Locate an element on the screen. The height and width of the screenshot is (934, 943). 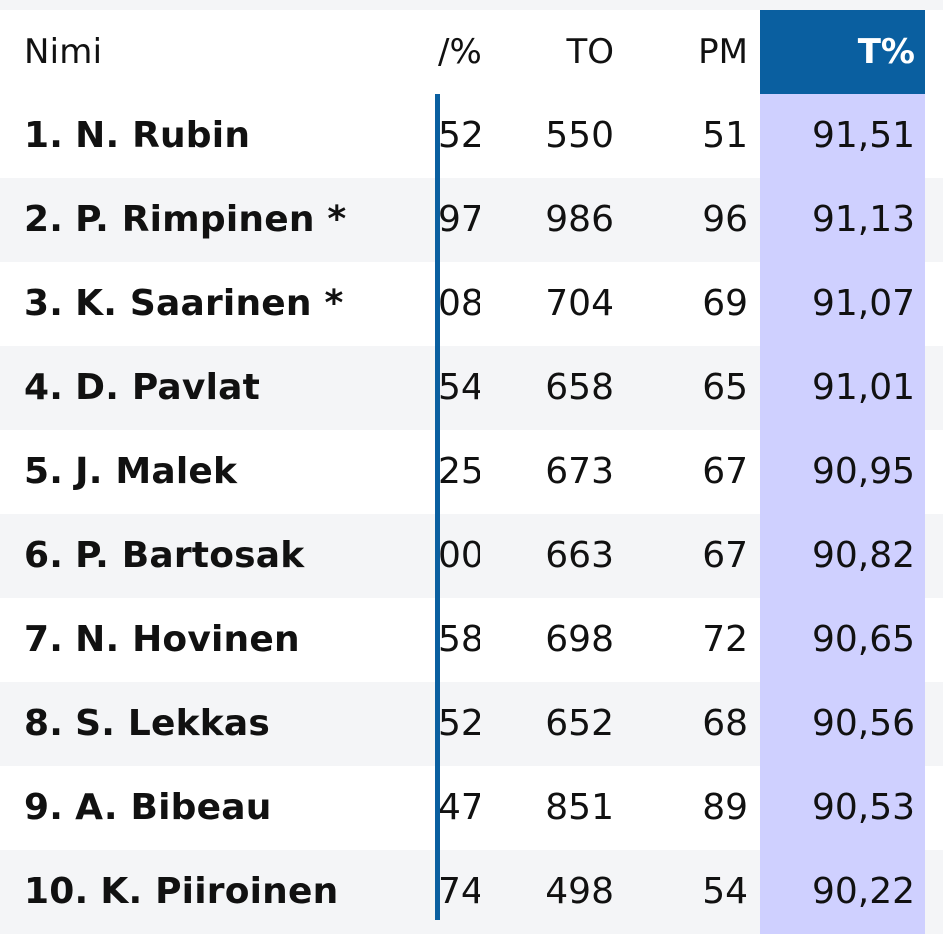
rank-number: 2. is located at coordinates (44, 219).